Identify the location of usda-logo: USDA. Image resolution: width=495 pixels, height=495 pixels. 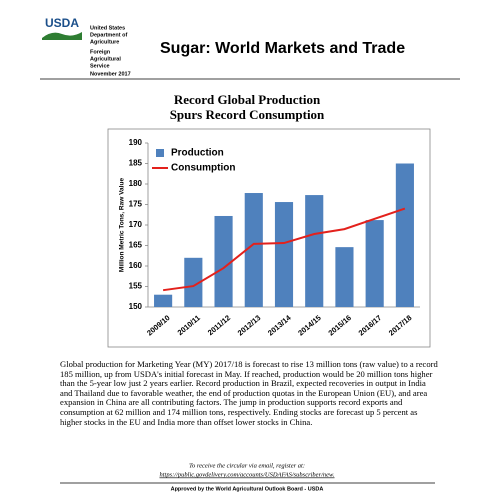
(62, 28).